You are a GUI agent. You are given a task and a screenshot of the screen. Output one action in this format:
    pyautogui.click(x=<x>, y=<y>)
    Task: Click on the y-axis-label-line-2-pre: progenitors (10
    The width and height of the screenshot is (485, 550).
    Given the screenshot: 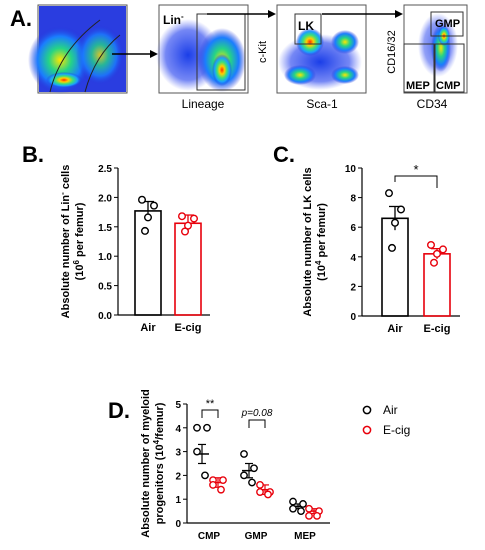 What is the action you would take?
    pyautogui.click(x=160, y=484)
    